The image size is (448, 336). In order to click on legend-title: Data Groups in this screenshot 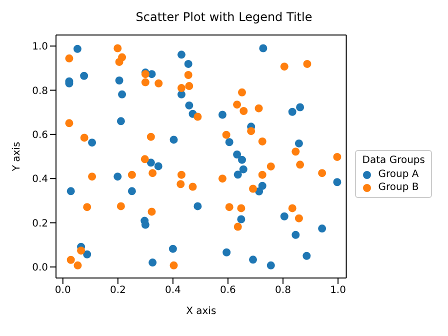, I will do `click(393, 160)`.